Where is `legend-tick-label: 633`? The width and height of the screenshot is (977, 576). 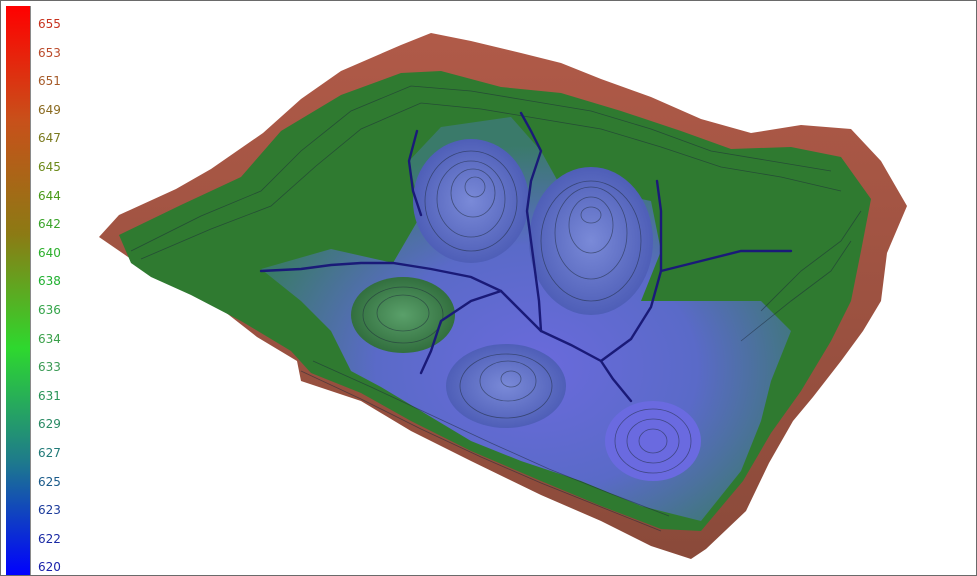 legend-tick-label: 633 is located at coordinates (49, 367).